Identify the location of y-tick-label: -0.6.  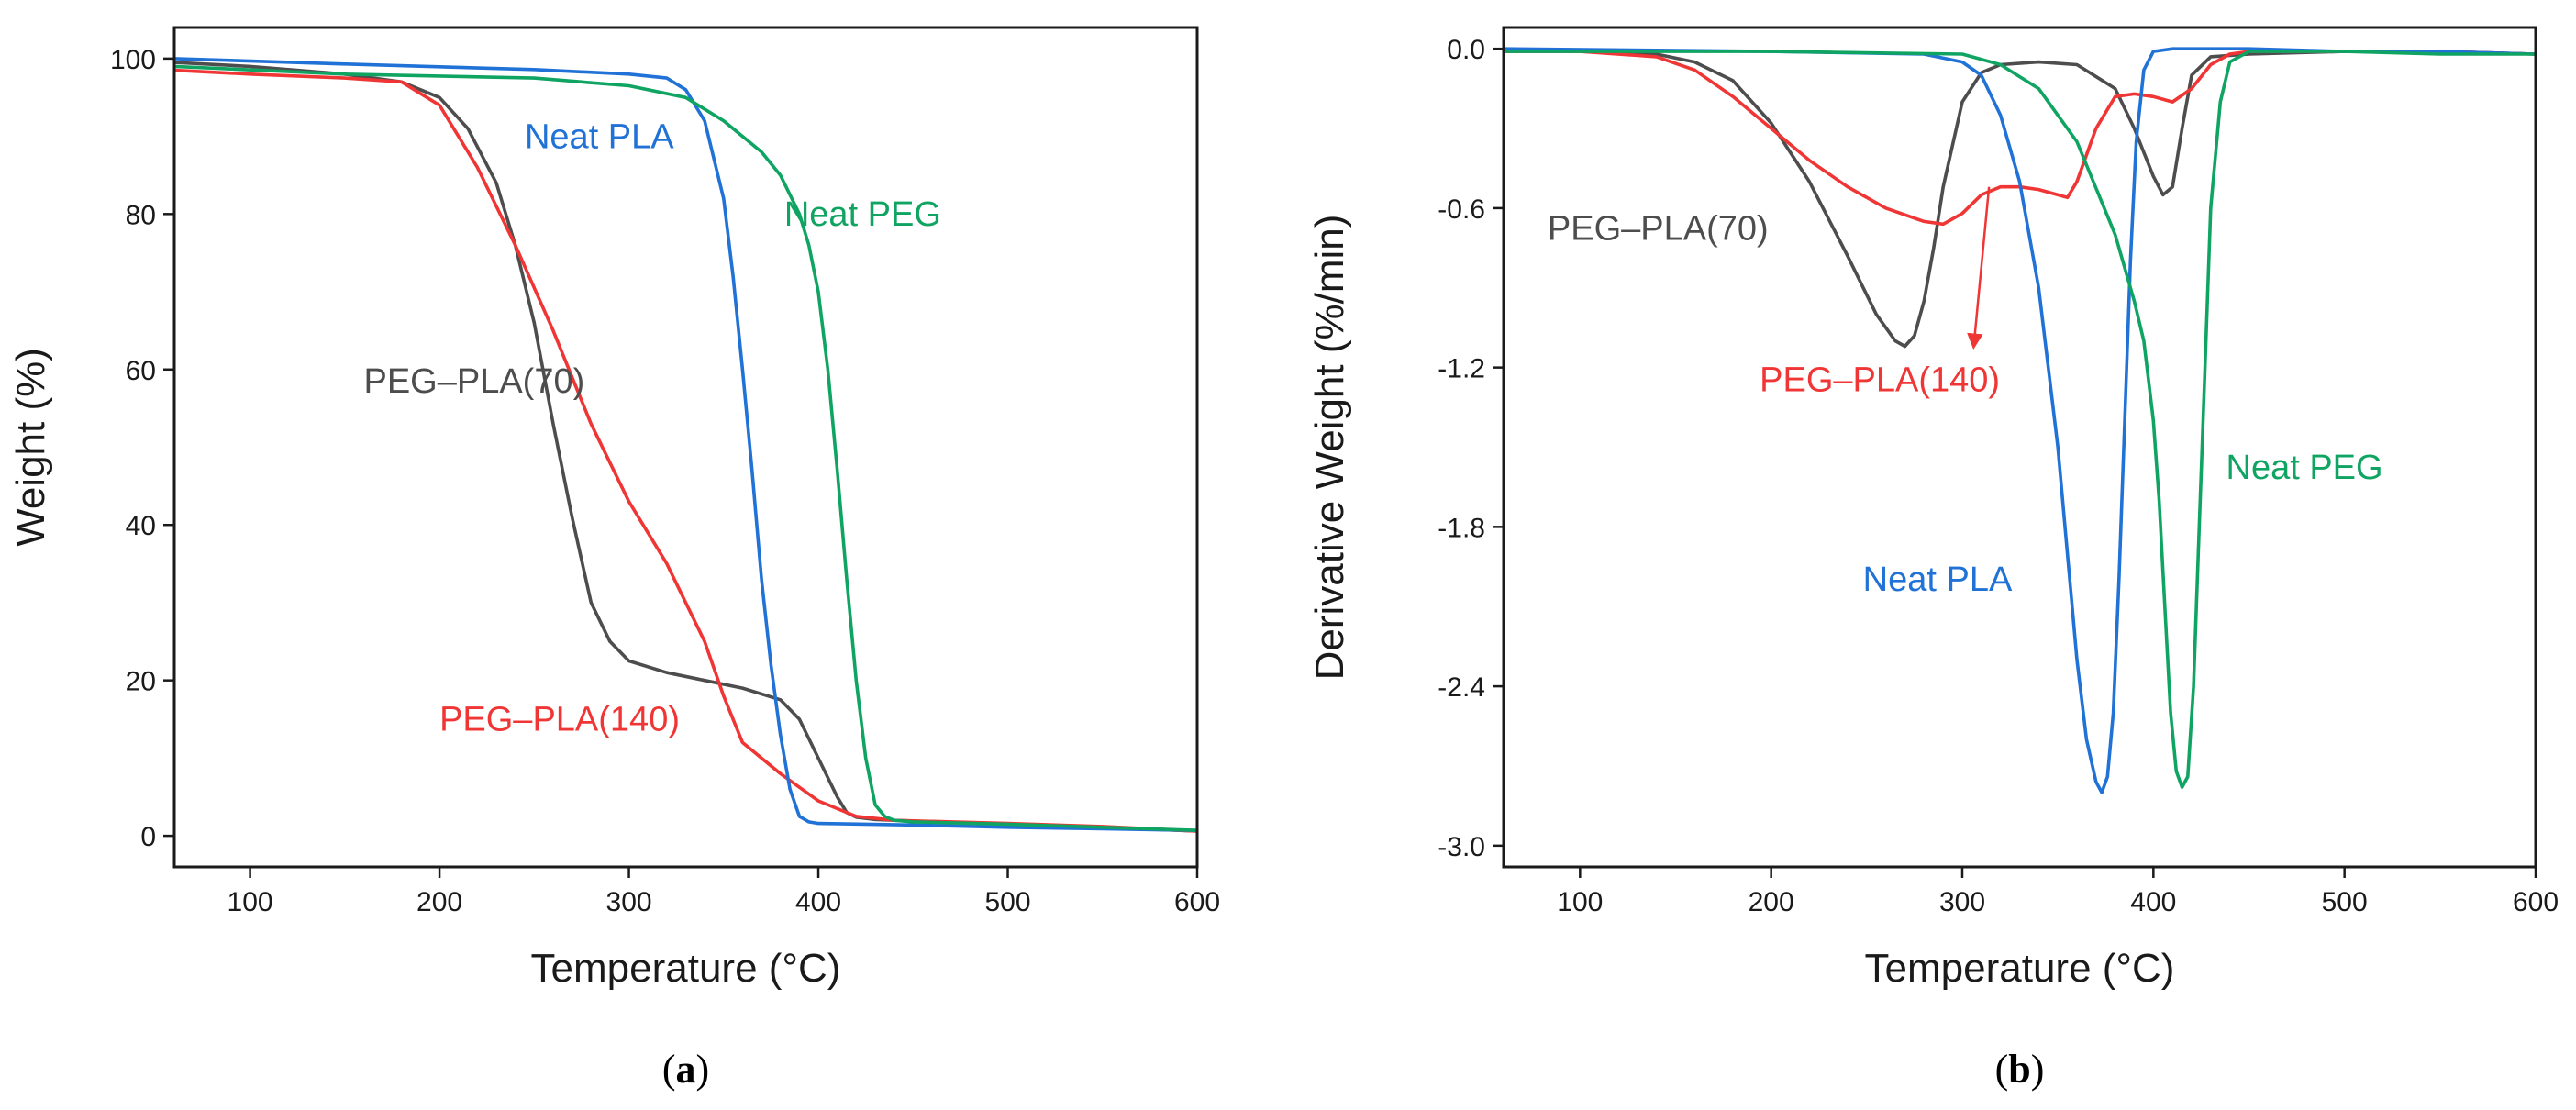
(1461, 209).